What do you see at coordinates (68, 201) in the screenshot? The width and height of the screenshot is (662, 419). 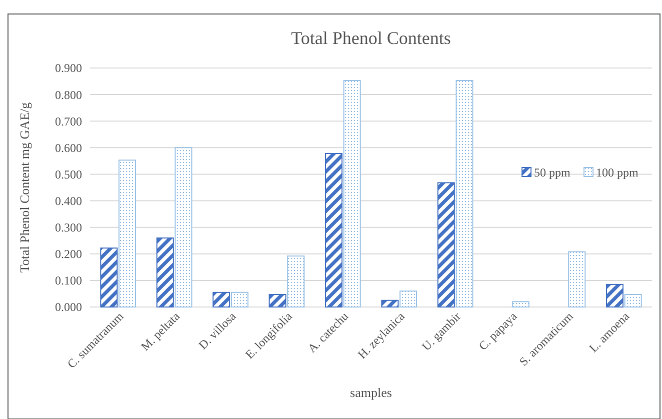 I see `y-tick-label: 0.400` at bounding box center [68, 201].